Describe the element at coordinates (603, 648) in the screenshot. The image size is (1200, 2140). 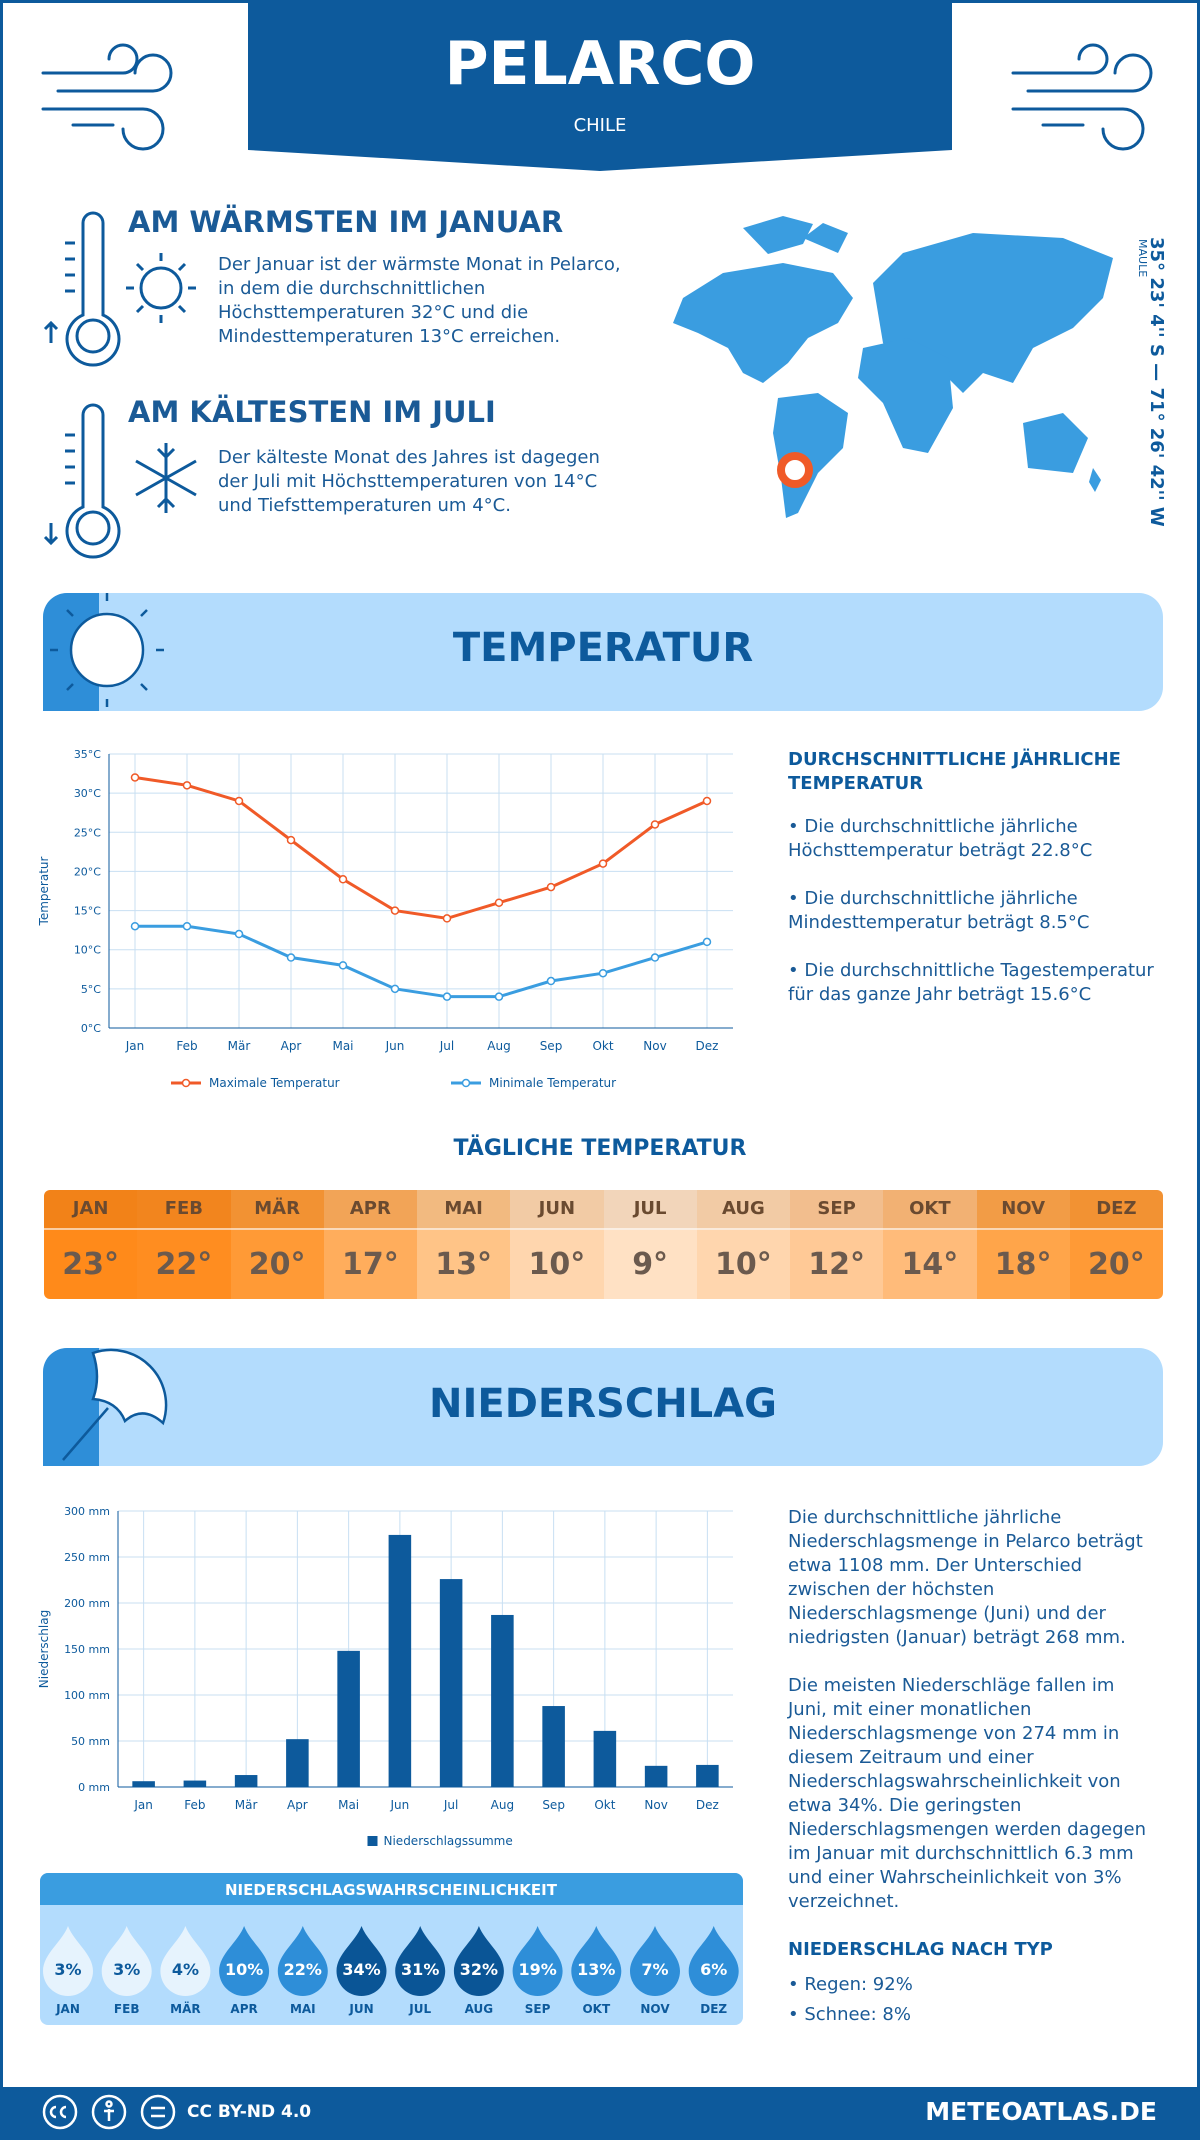
I see `section-title: TEMPERATUR` at that location.